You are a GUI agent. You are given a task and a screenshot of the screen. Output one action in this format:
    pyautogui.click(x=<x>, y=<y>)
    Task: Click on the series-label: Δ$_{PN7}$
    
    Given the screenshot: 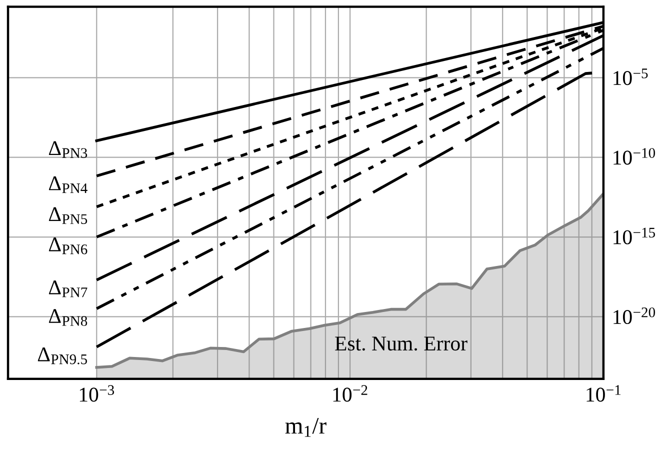 What is the action you would take?
    pyautogui.click(x=68, y=289)
    